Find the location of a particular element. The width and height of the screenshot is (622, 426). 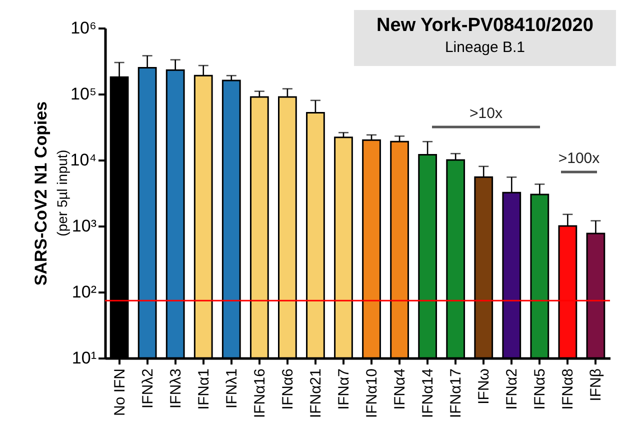

annotation: >100x is located at coordinates (579, 158).